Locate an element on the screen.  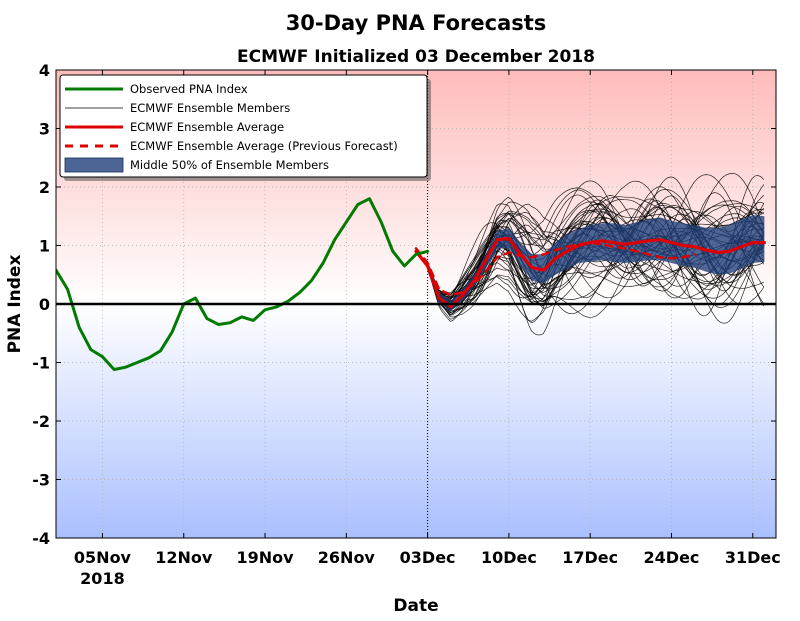
chart-title: 30-Day PNA Forecasts is located at coordinates (416, 23).